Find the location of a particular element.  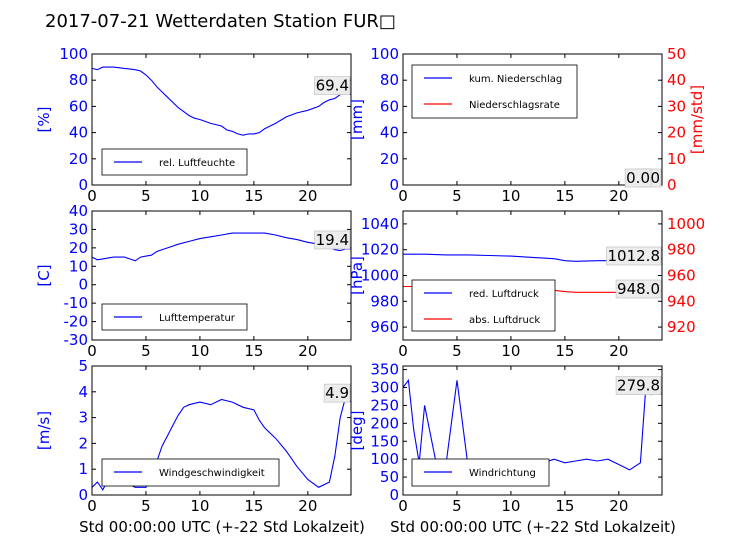

y-axis-label: [C] is located at coordinates (44, 275).